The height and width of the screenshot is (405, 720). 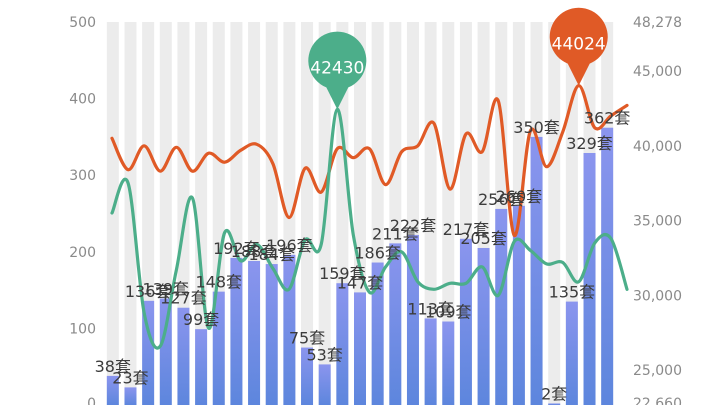 I want to click on bar-data-label: 260套, so click(x=519, y=196).